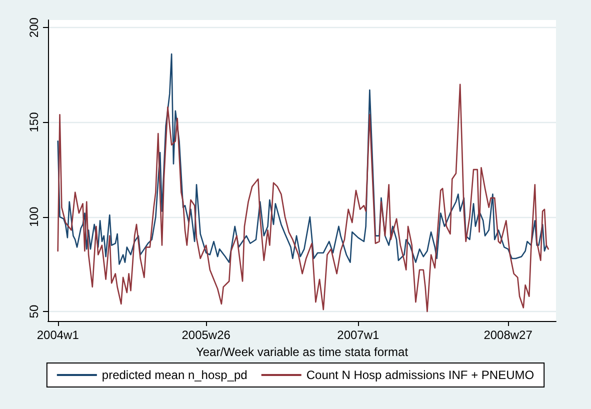 Image resolution: width=591 pixels, height=409 pixels. Describe the element at coordinates (358, 335) in the screenshot. I see `x-tick-label: 2007w1` at that location.